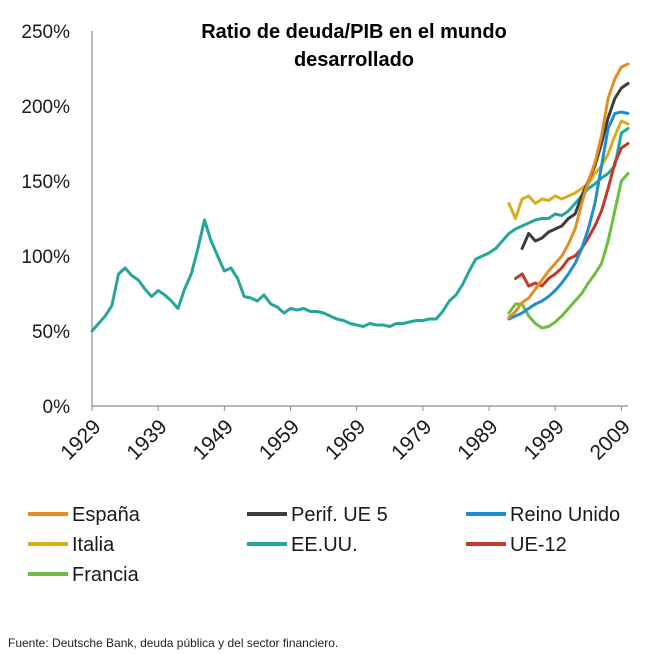 The width and height of the screenshot is (645, 654). I want to click on legend-label: Italia, so click(93, 545).